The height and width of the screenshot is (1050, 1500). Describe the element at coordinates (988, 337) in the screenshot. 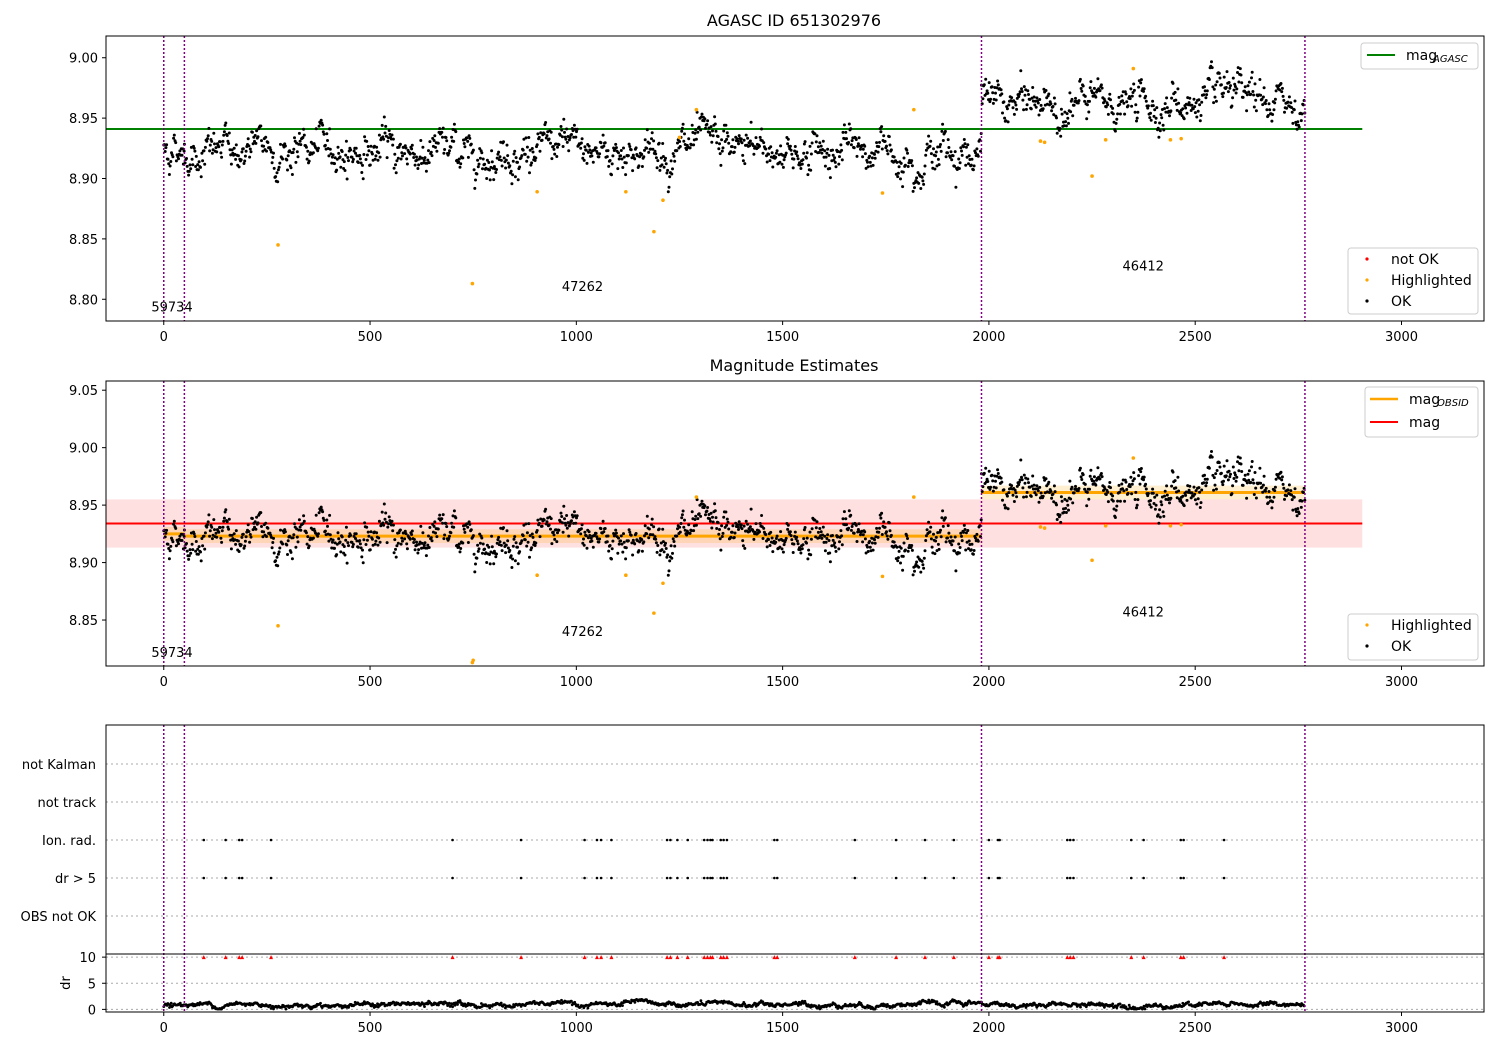

I see `x-tick-label: 2000` at that location.